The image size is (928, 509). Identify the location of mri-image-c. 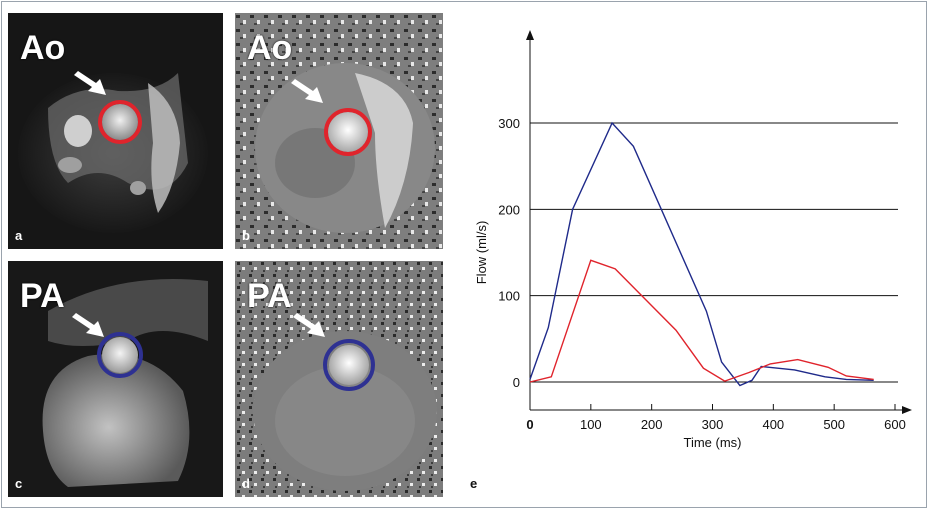
(115, 379).